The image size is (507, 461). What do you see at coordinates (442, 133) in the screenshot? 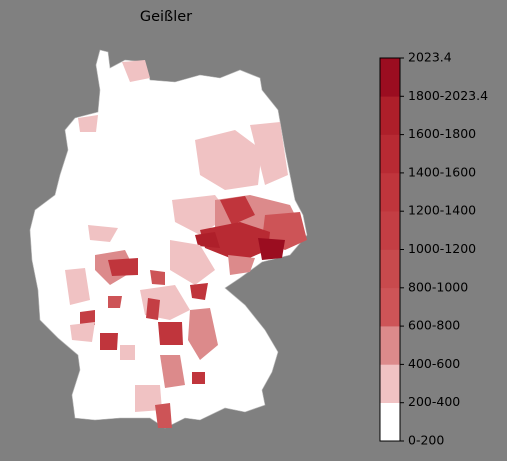
I see `colorbar-label: 1600-1800` at bounding box center [442, 133].